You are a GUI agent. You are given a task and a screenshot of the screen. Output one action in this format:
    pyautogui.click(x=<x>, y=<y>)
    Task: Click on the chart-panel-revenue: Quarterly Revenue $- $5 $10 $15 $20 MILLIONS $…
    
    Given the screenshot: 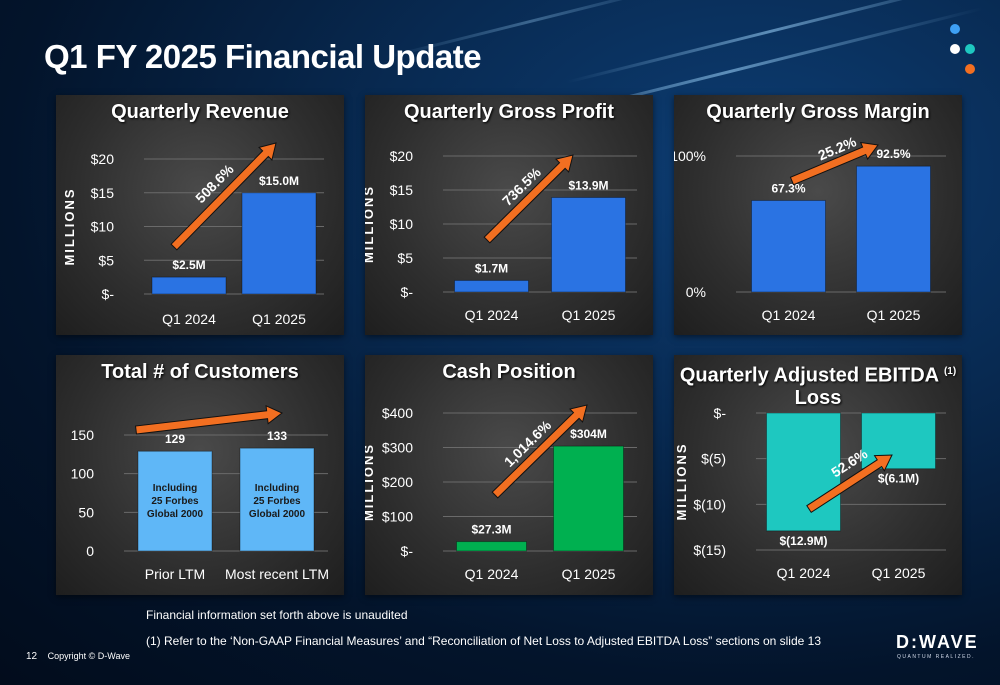 What is the action you would take?
    pyautogui.click(x=200, y=215)
    